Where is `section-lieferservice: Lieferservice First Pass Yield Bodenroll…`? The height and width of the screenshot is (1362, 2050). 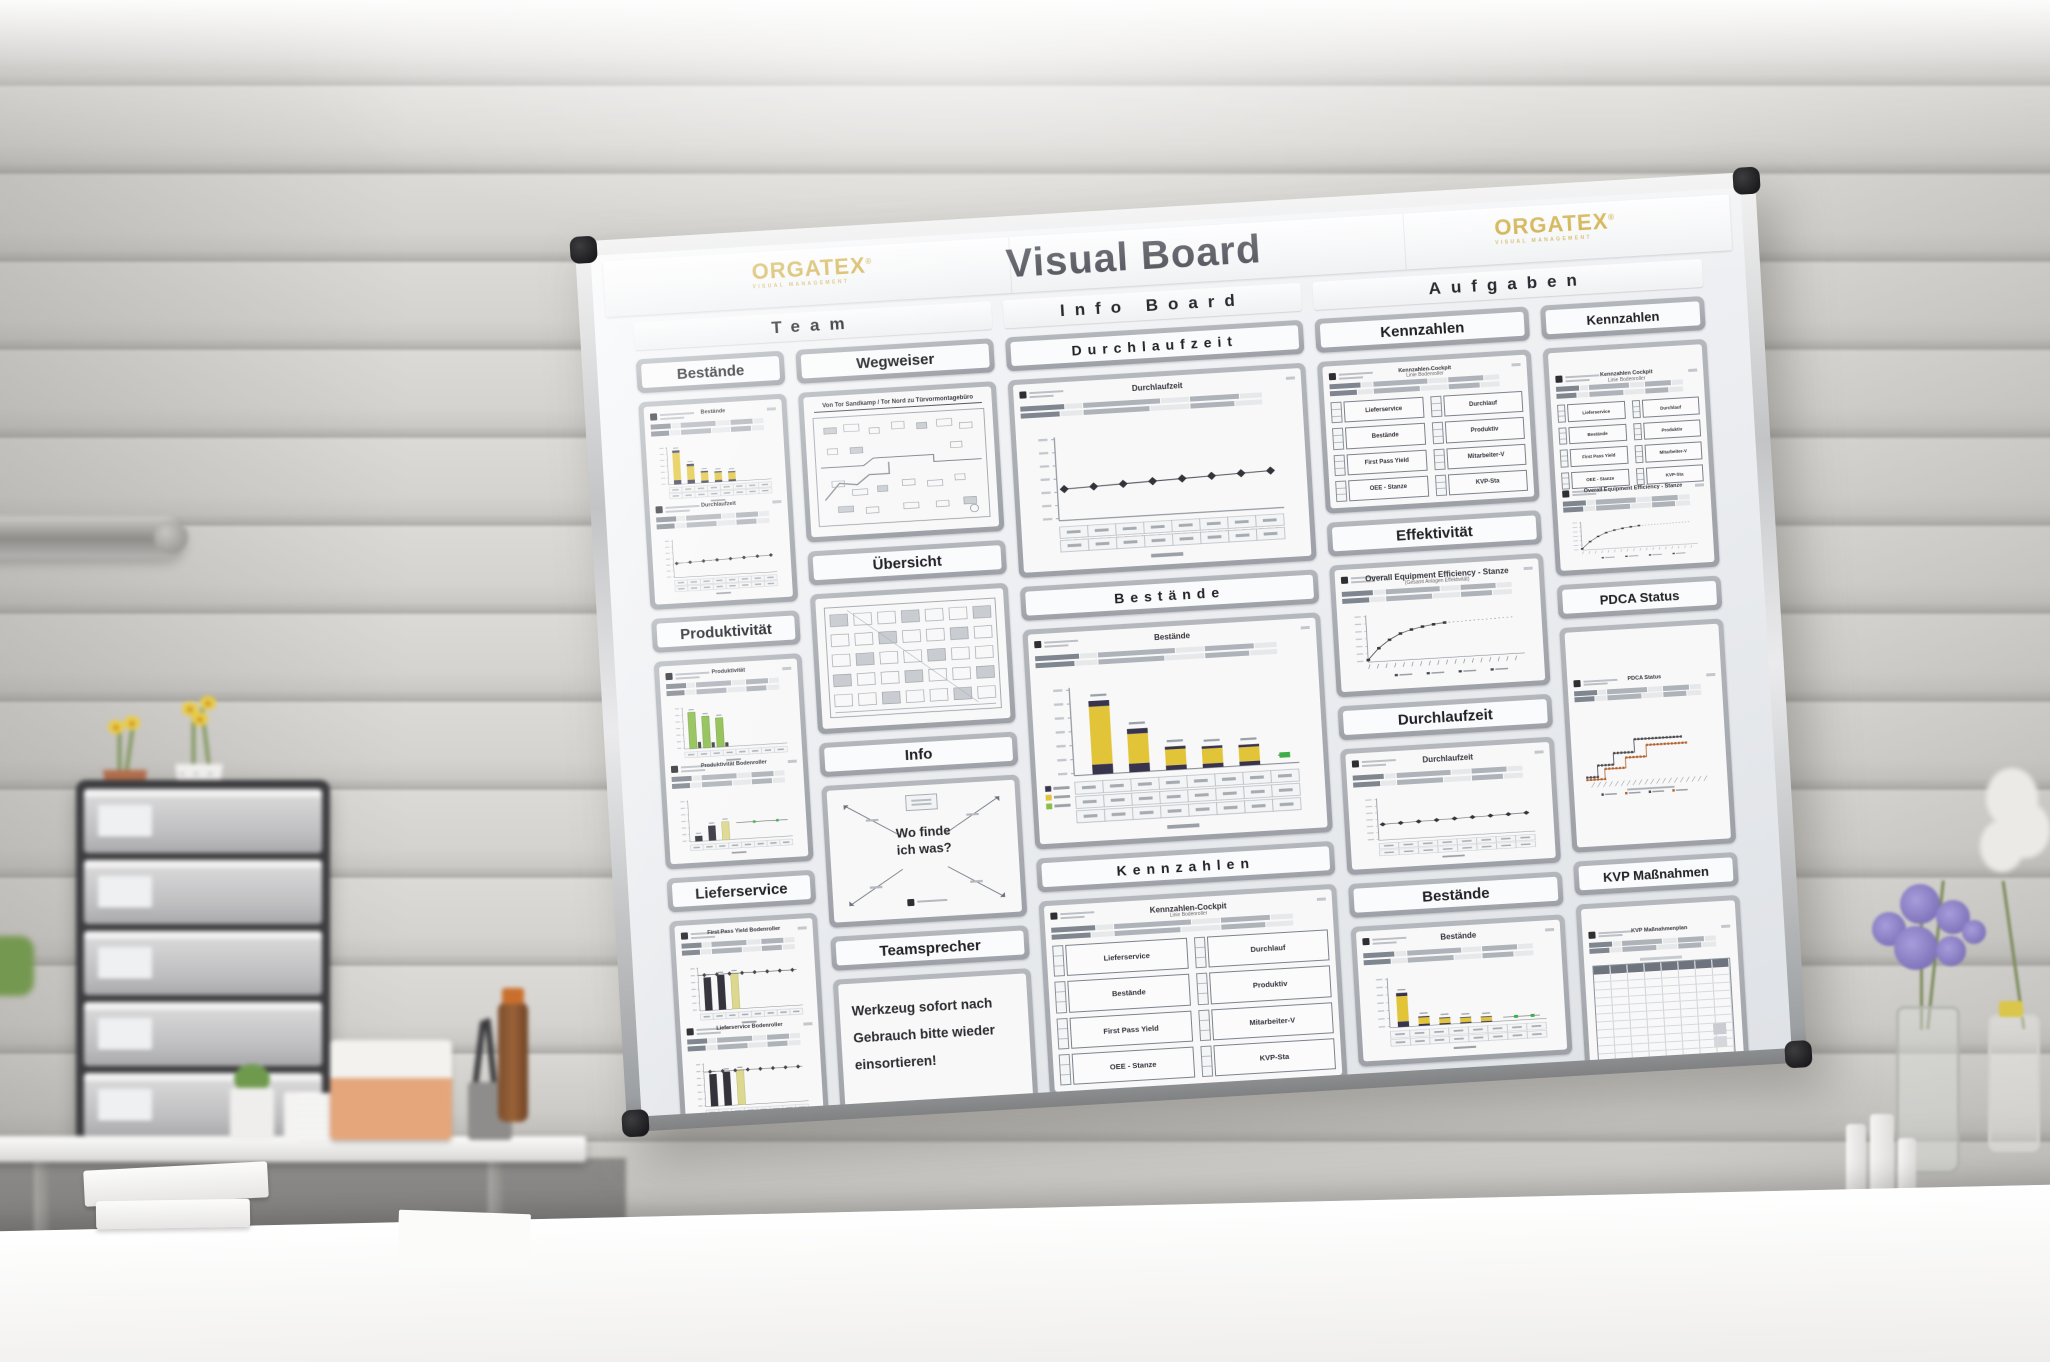 section-lieferservice: Lieferservice First Pass Yield Bodenroll… is located at coordinates (748, 993).